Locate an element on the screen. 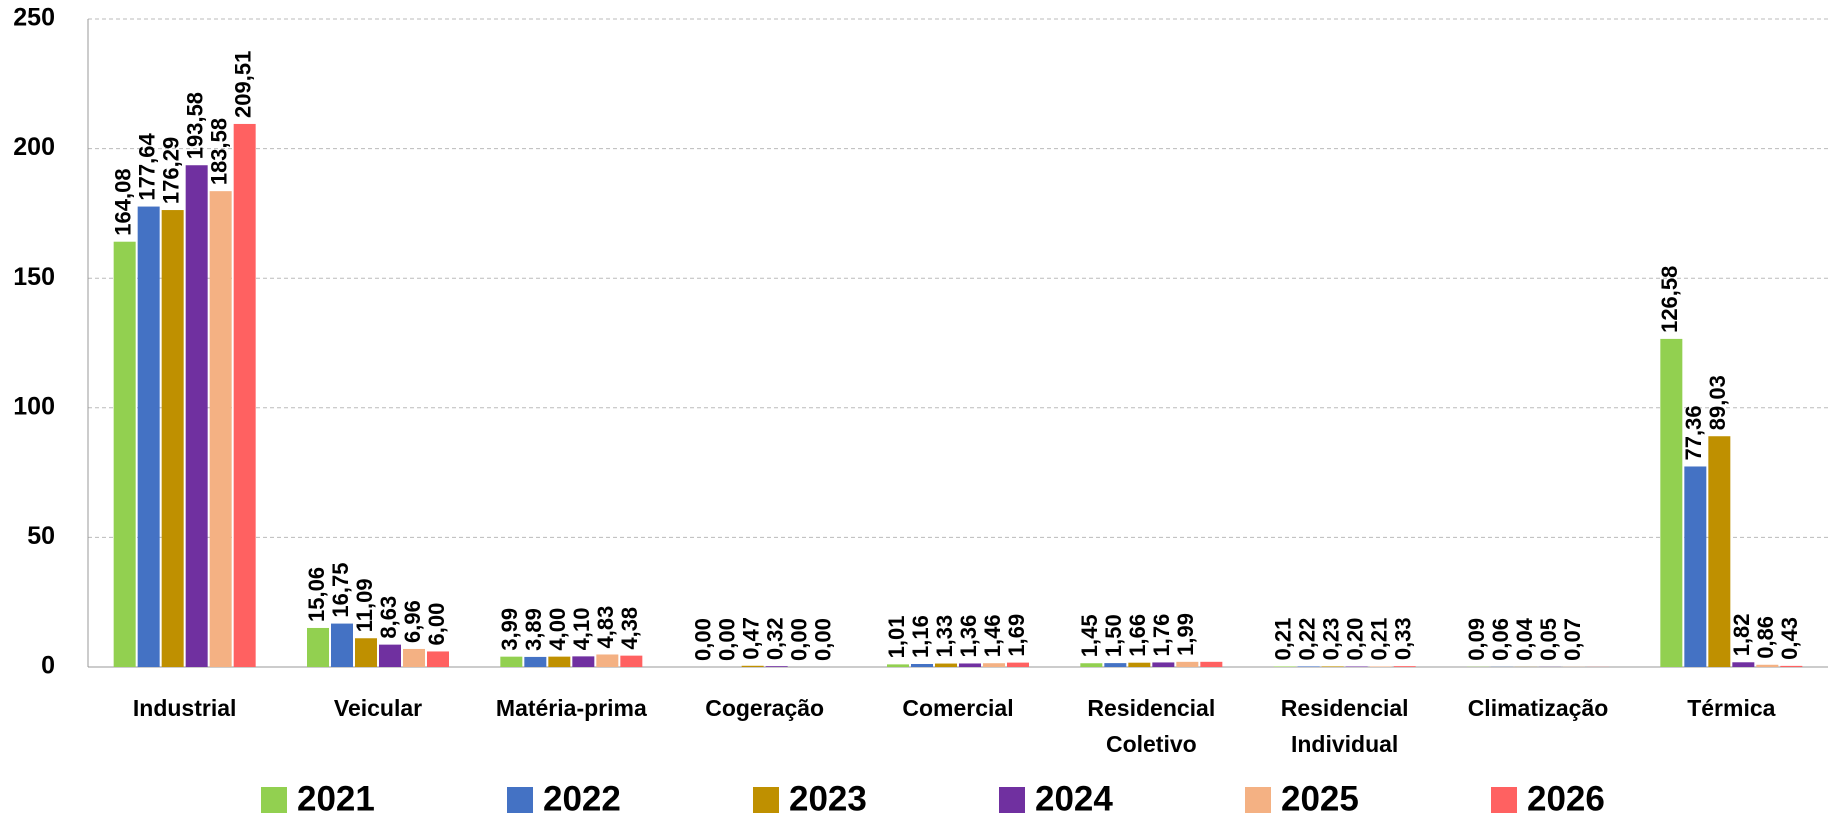  data-label: 209,51 is located at coordinates (242, 84).